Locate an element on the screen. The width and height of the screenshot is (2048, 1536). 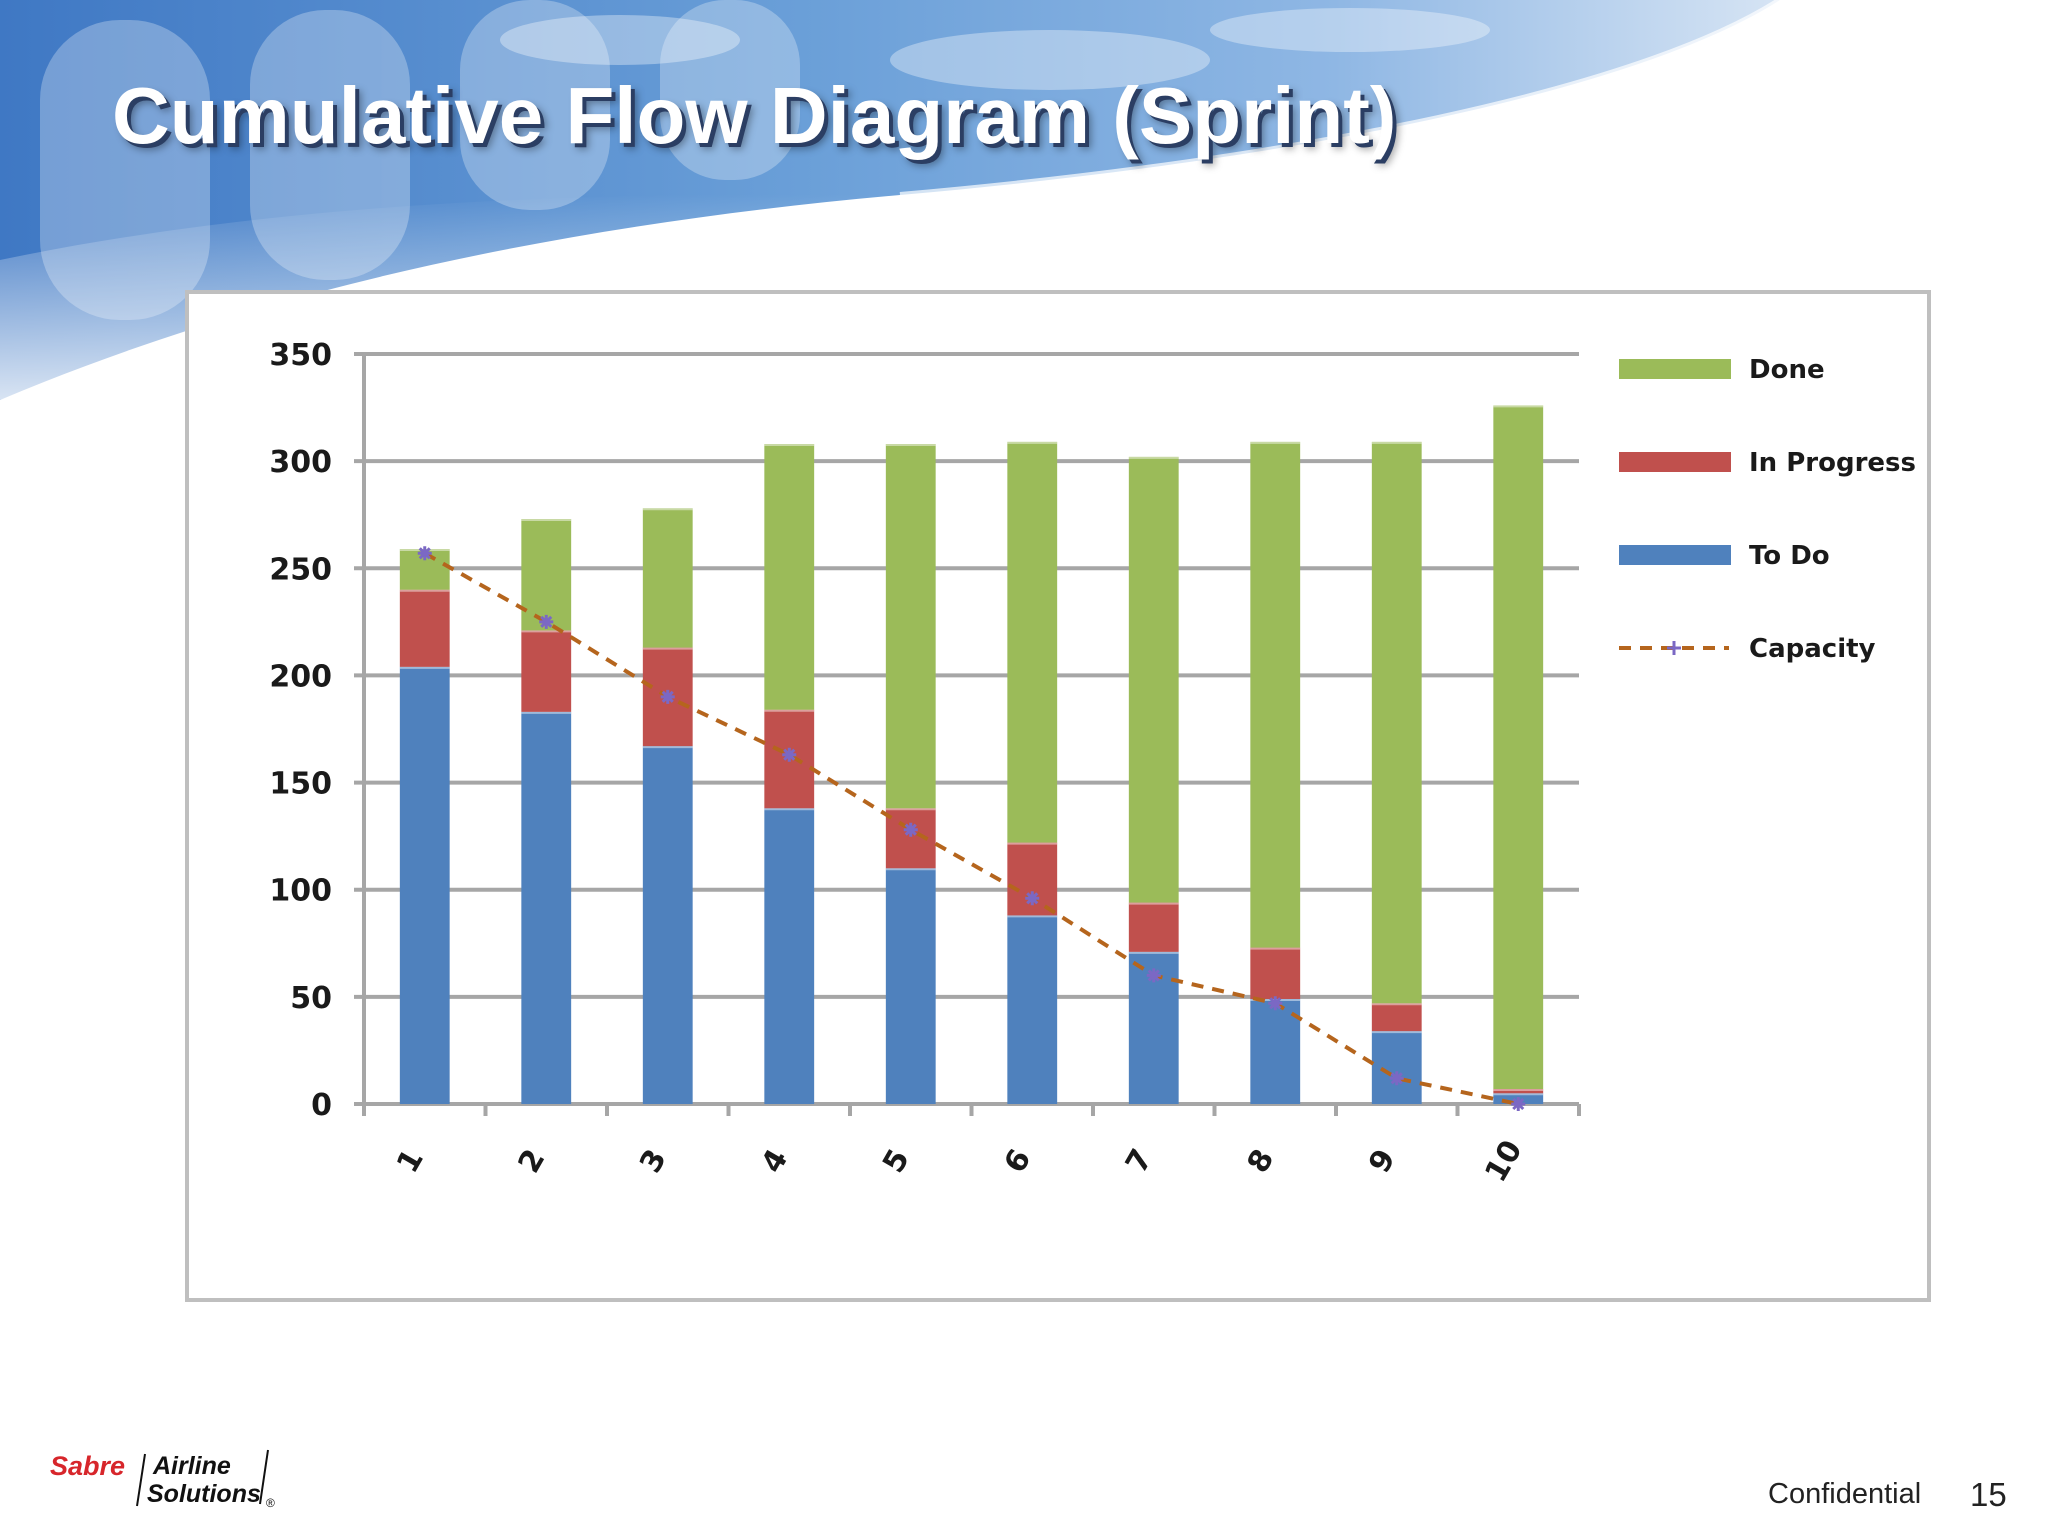
x-tick-label: 10 is located at coordinates (1503, 1161).